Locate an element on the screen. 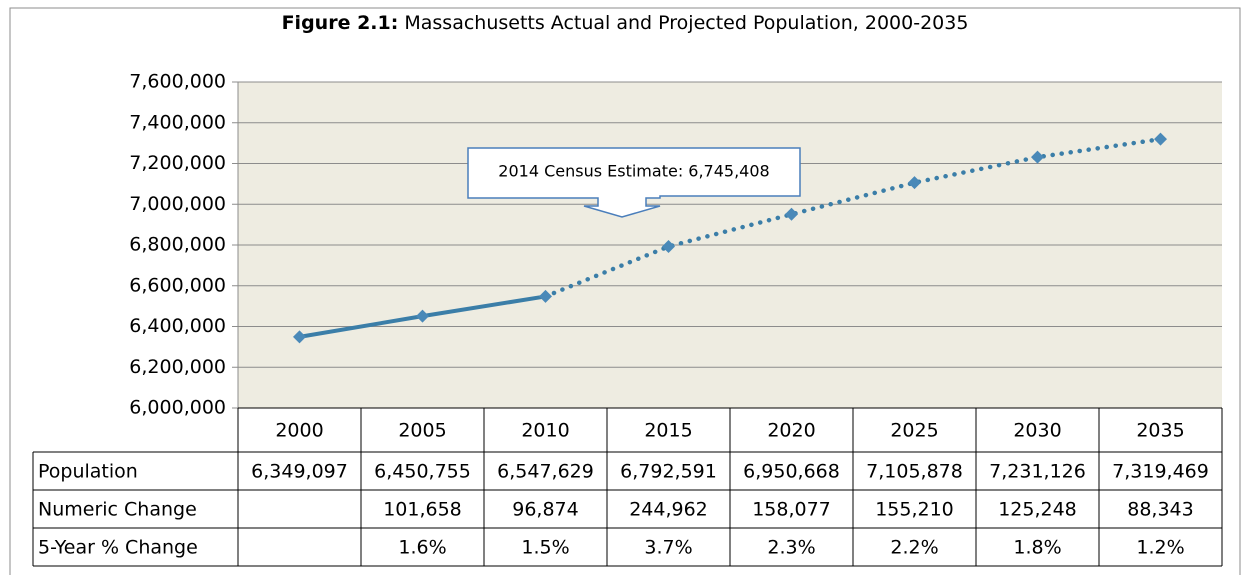 The image size is (1250, 575). x-tick-label: 2015 is located at coordinates (668, 431).